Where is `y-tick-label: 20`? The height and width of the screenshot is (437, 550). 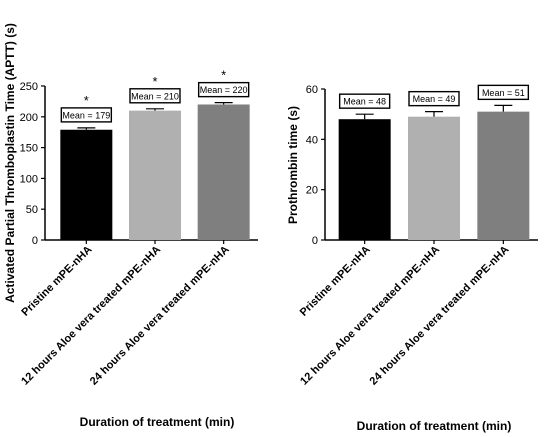 y-tick-label: 20 is located at coordinates (312, 191).